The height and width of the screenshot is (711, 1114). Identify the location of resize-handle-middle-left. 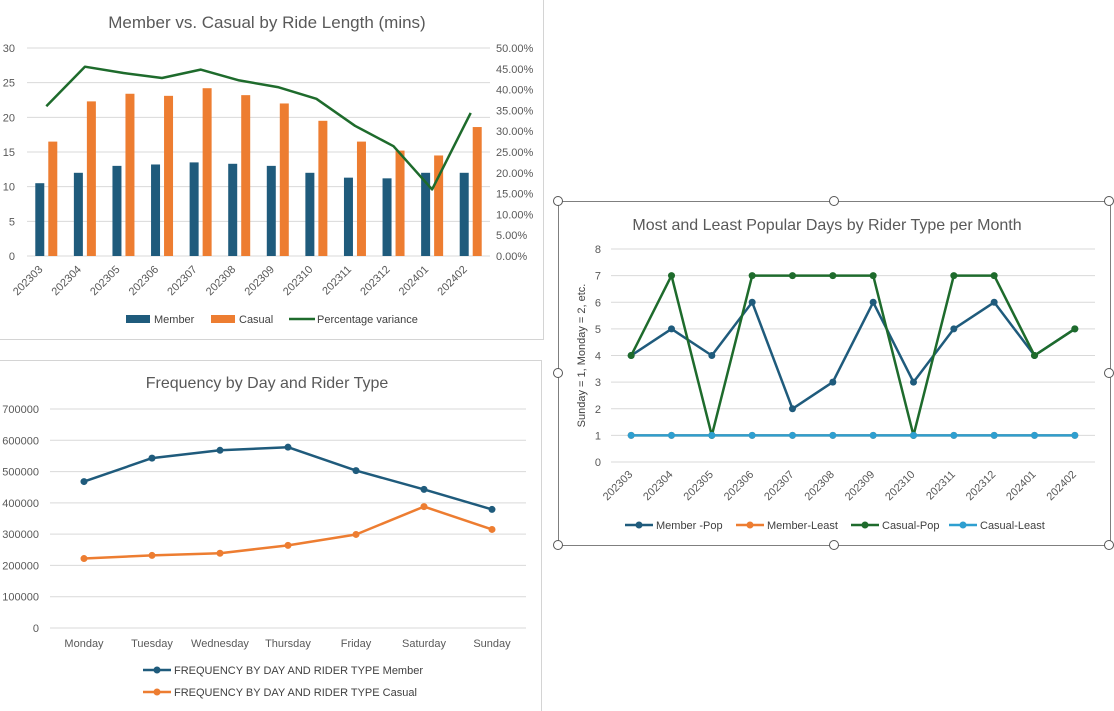
(558, 373).